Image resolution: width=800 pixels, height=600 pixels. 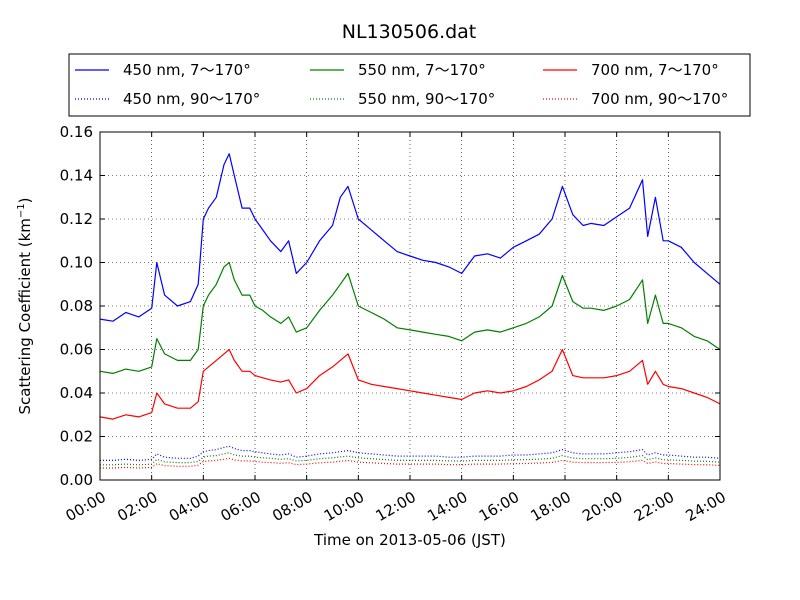 What do you see at coordinates (422, 70) in the screenshot?
I see `legend-label: 550 nm, 7～170°` at bounding box center [422, 70].